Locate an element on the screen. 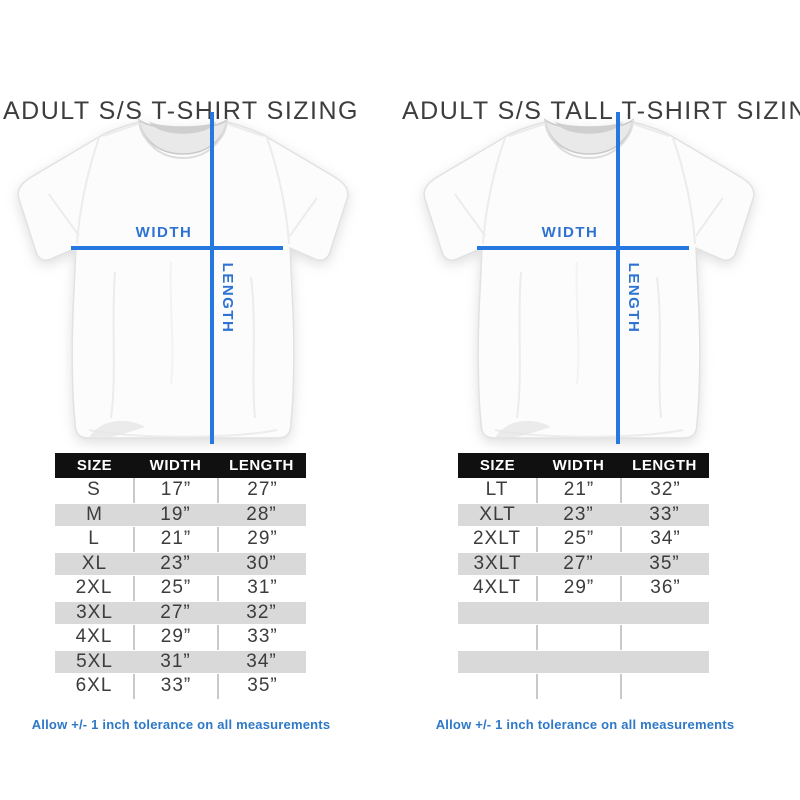 The width and height of the screenshot is (800, 800). page-title: ADULT S/S TALL T-SHIRT SIZING is located at coordinates (601, 110).